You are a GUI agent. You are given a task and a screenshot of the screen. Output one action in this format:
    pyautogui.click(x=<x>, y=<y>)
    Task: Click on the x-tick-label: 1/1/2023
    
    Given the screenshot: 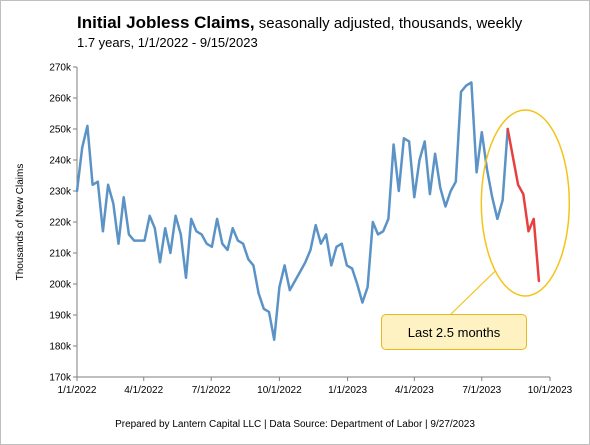 What is the action you would take?
    pyautogui.click(x=347, y=390)
    